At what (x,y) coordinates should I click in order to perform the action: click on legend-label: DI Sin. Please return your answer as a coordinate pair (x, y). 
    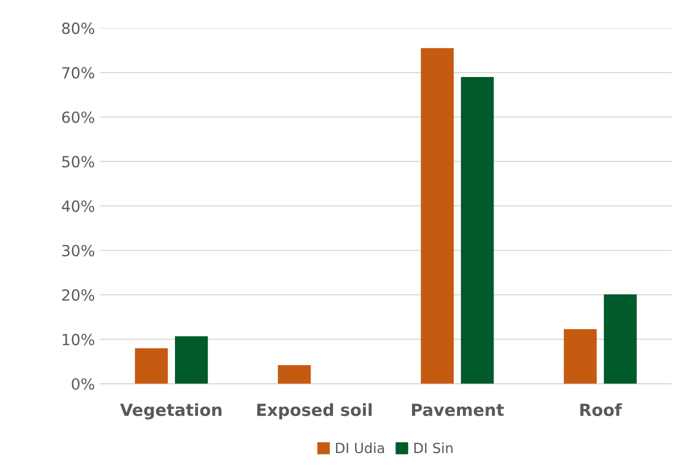
    Looking at the image, I should click on (433, 448).